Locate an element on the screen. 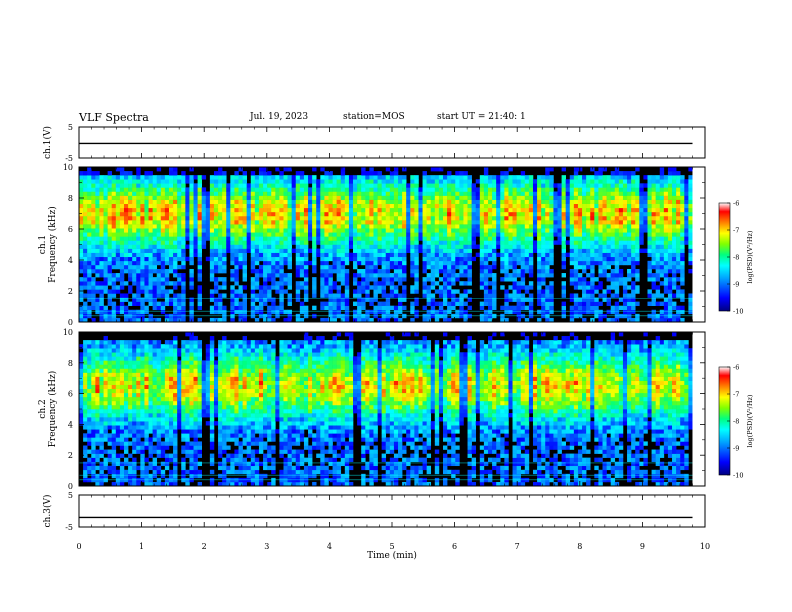  start-time-label: start UT = 21:40: 1 is located at coordinates (481, 117).